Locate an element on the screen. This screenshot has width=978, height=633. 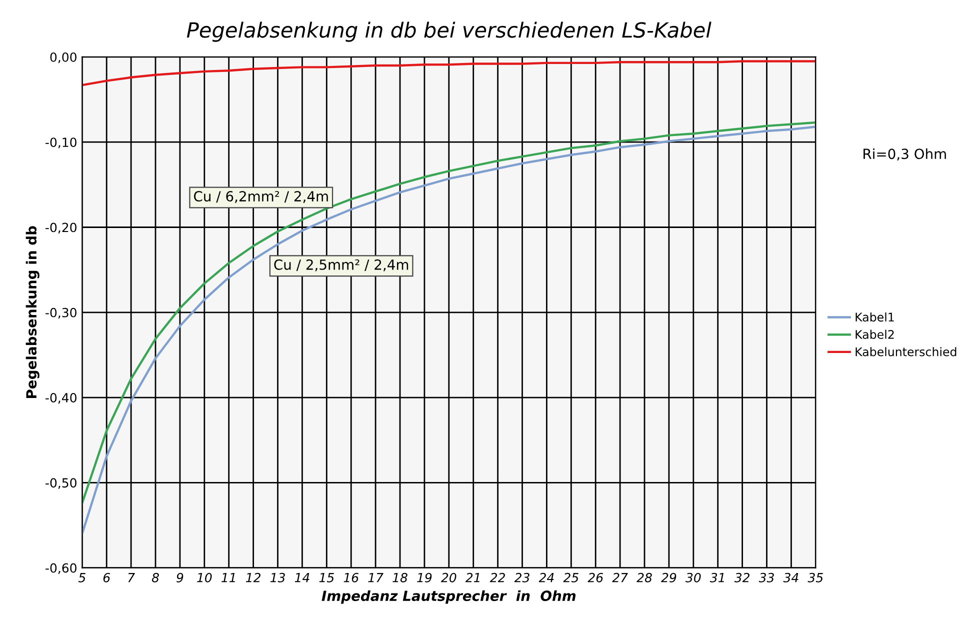
x-tick-label: 15 is located at coordinates (326, 577).